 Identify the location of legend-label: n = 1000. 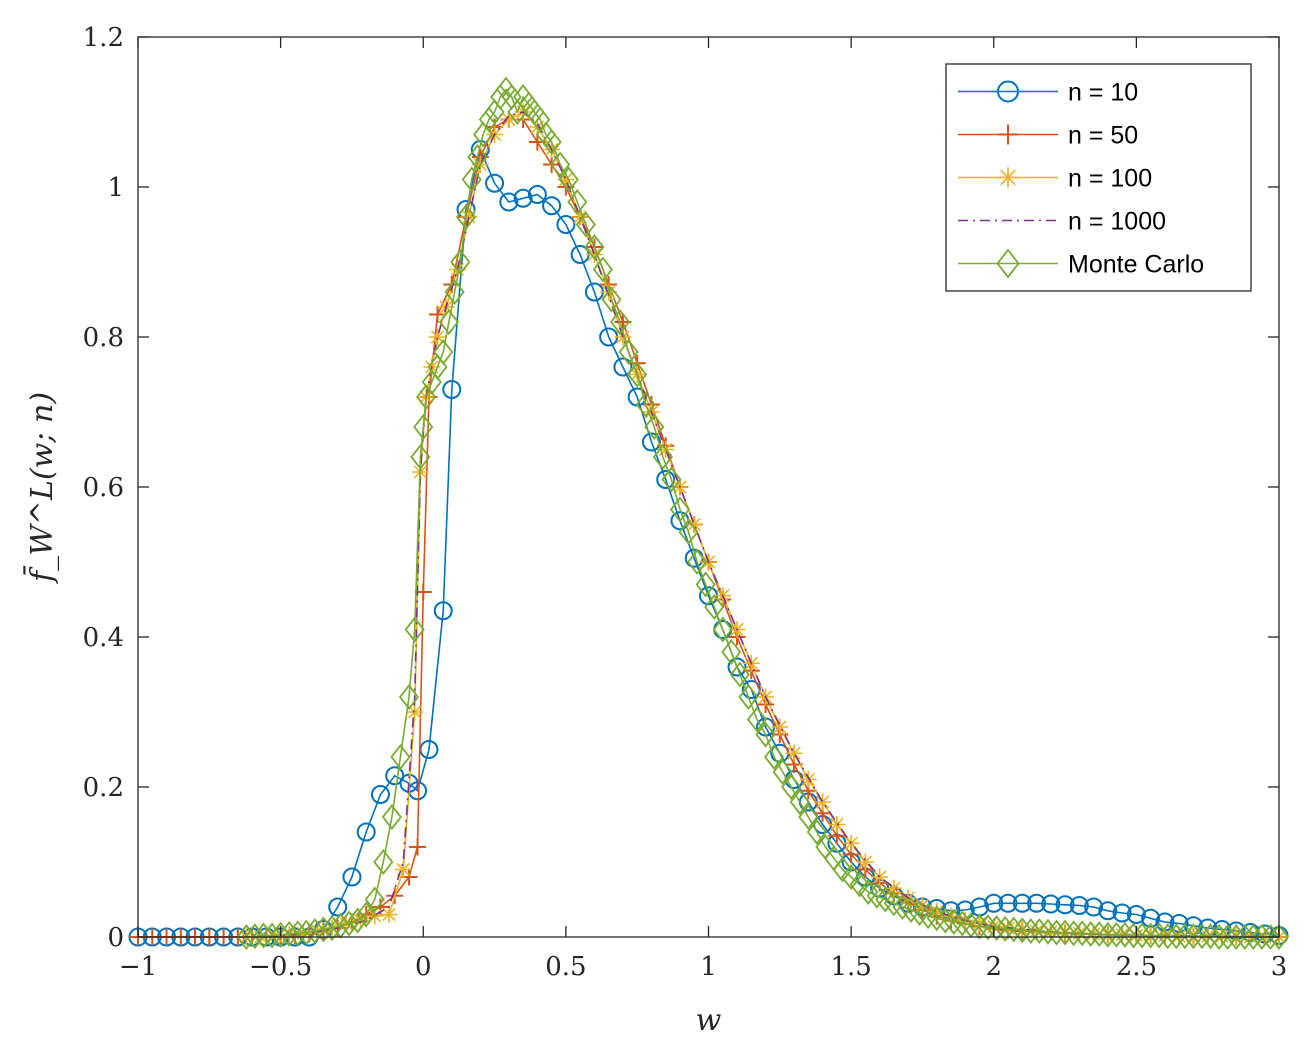
(1117, 222).